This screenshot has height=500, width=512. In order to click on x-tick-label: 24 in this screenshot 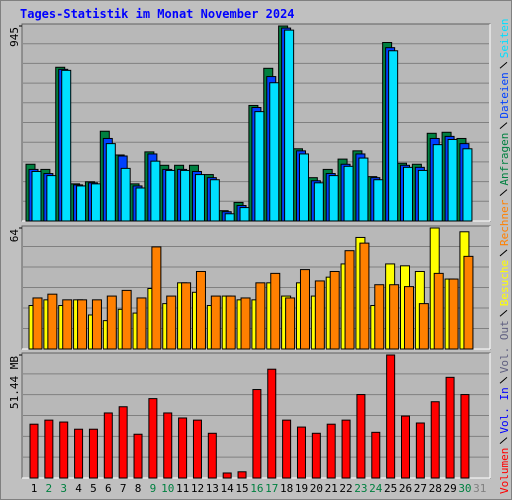, I will do `click(376, 488)`.